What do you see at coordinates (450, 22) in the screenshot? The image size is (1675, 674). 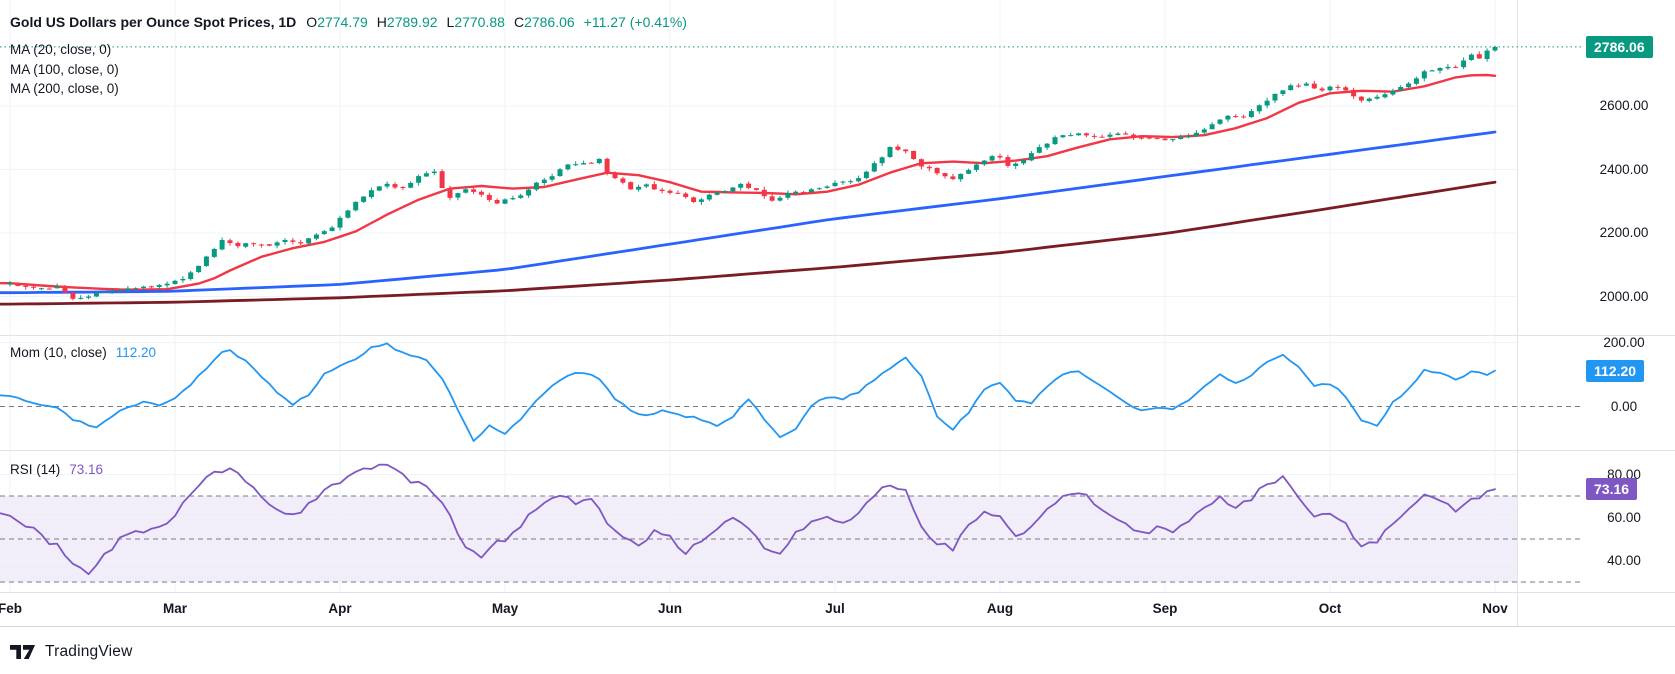 I see `ohlc-prefix: L` at bounding box center [450, 22].